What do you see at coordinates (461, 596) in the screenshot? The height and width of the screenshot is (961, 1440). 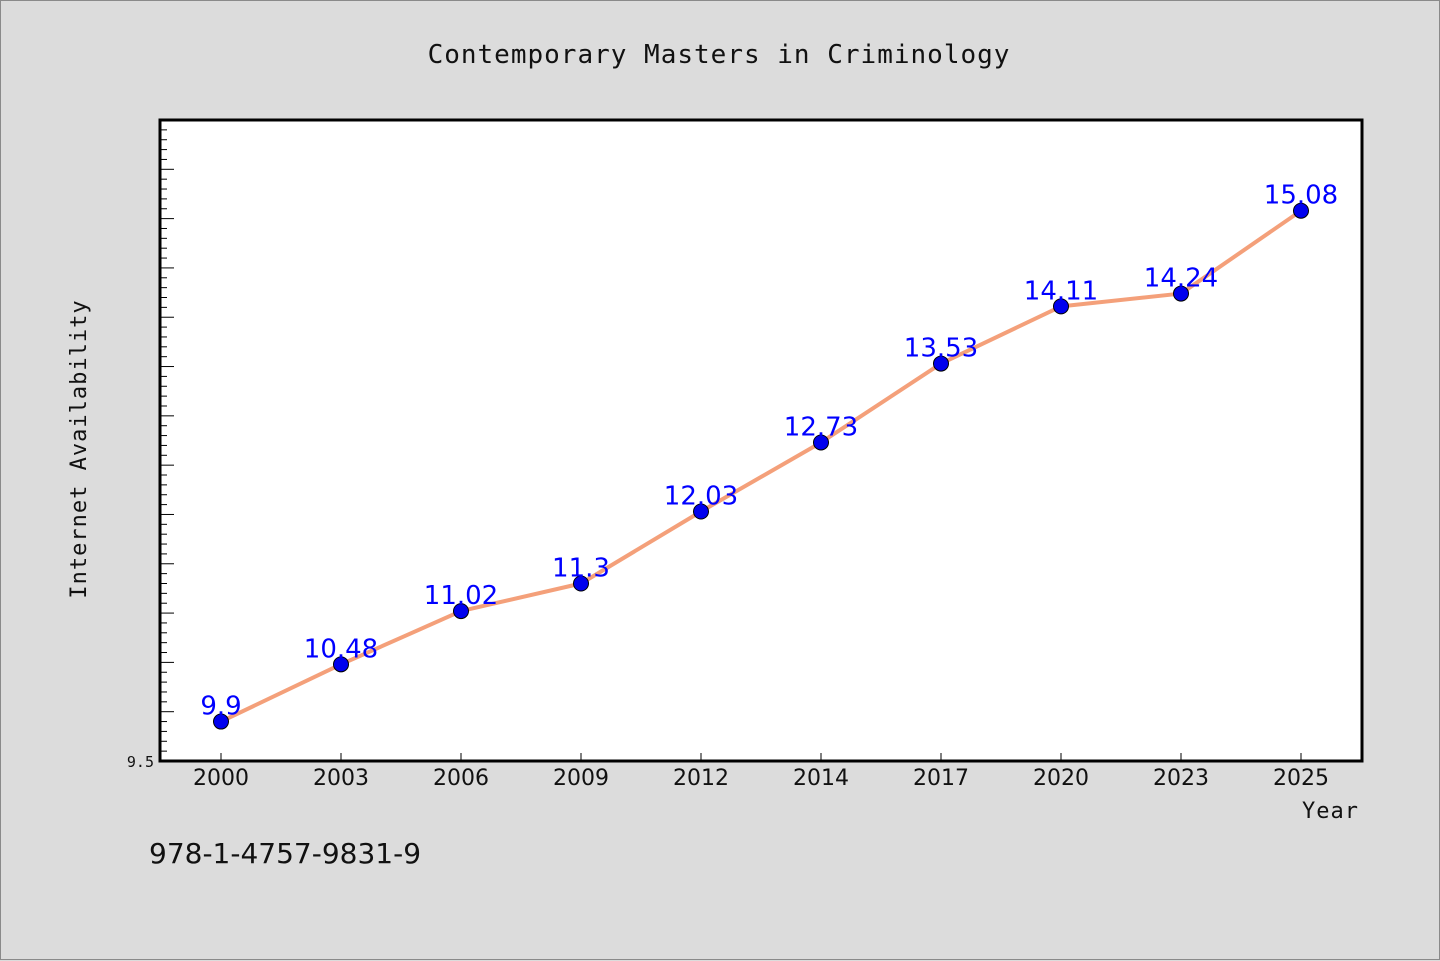 I see `data-label: 11.02` at bounding box center [461, 596].